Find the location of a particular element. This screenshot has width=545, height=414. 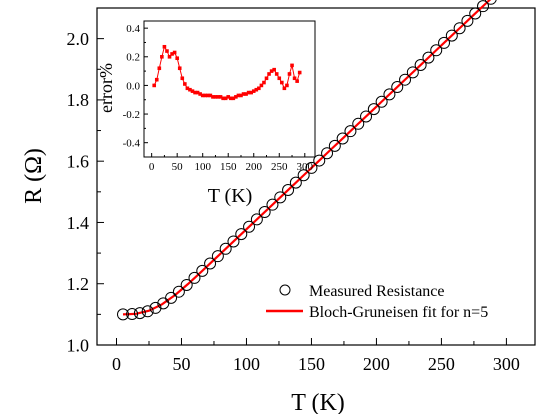

y-tick-label-0: -0.4 is located at coordinates (132, 144).